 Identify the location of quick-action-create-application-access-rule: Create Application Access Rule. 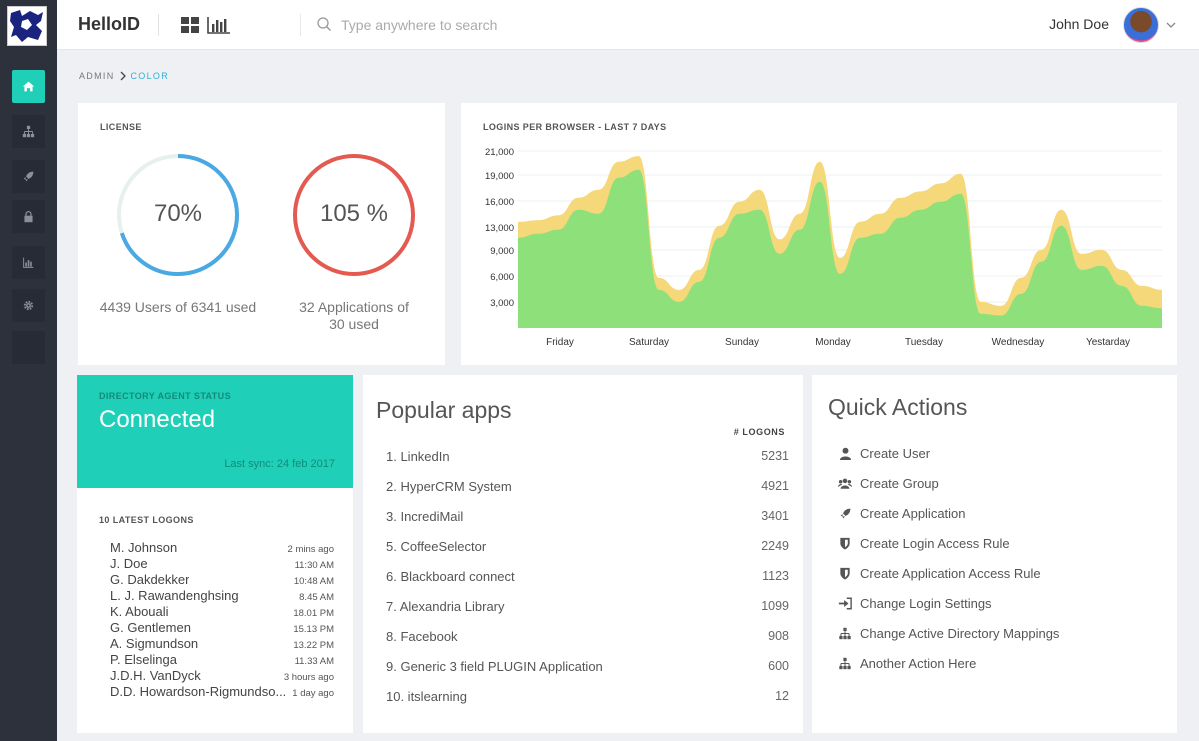
(948, 573).